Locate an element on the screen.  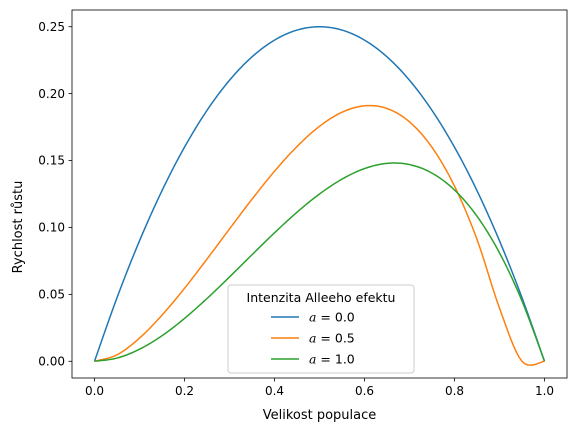
y-tick-label: 0.05 is located at coordinates (51, 295).